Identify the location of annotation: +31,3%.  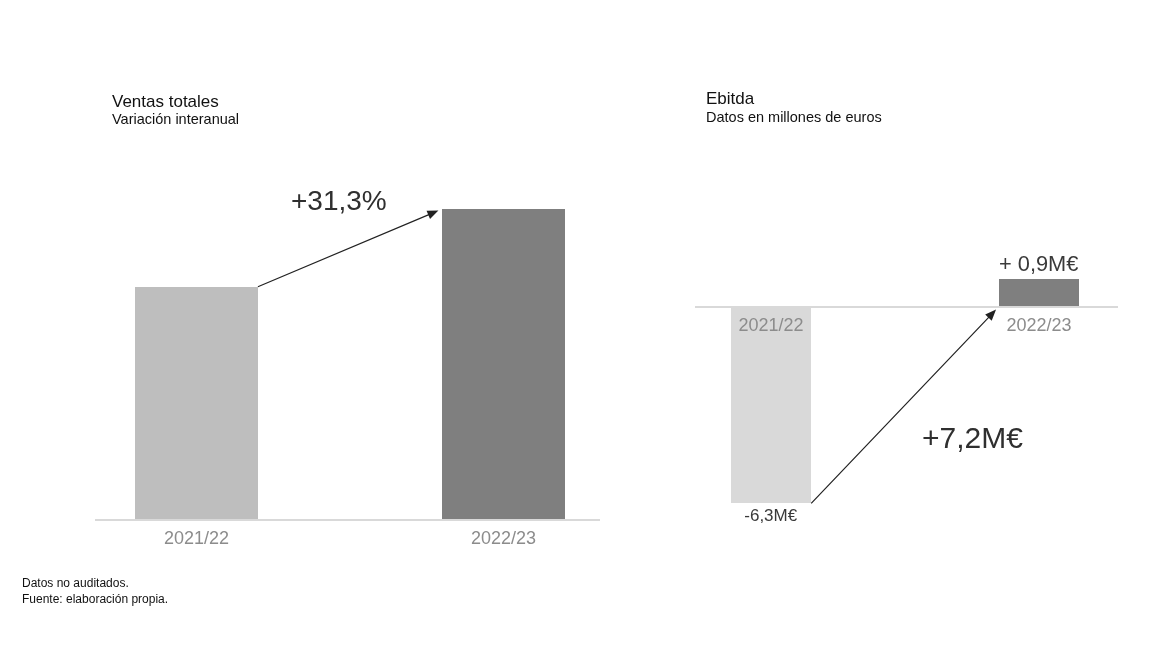
(339, 200).